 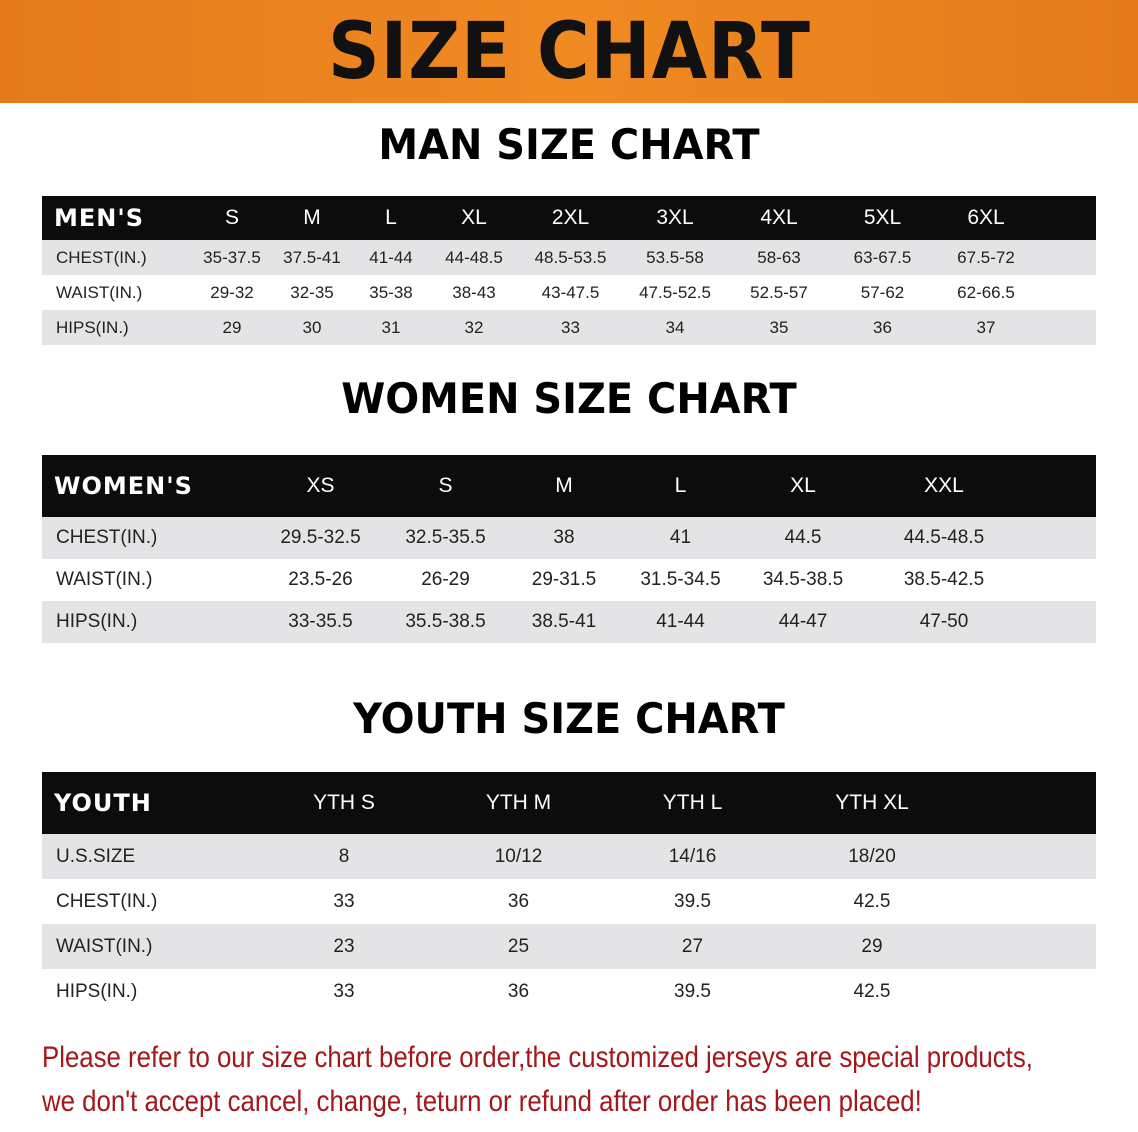 What do you see at coordinates (986, 327) in the screenshot?
I see `measurement-cell: 37` at bounding box center [986, 327].